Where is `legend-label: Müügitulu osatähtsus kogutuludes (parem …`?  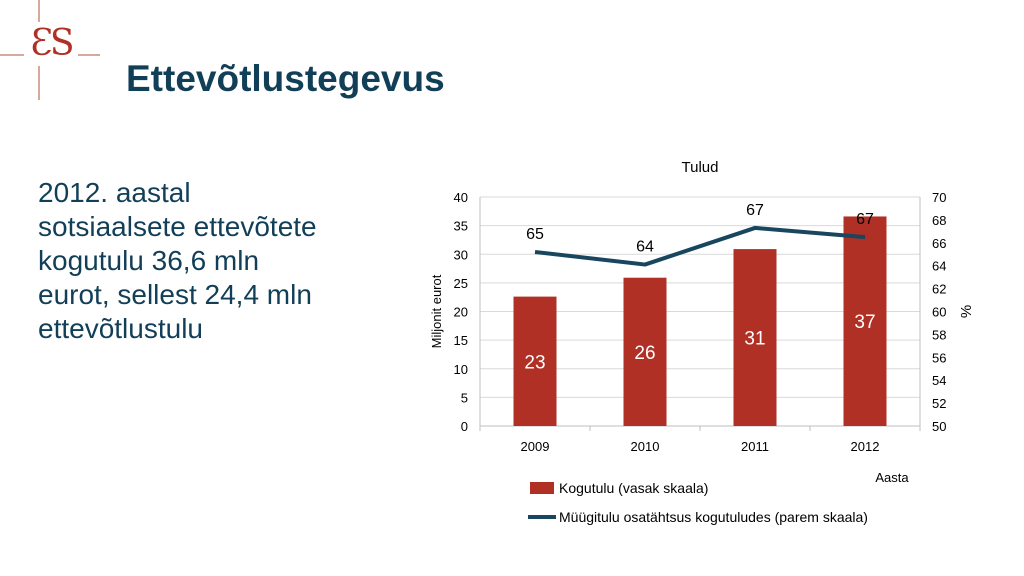 legend-label: Müügitulu osatähtsus kogutuludes (parem … is located at coordinates (713, 517).